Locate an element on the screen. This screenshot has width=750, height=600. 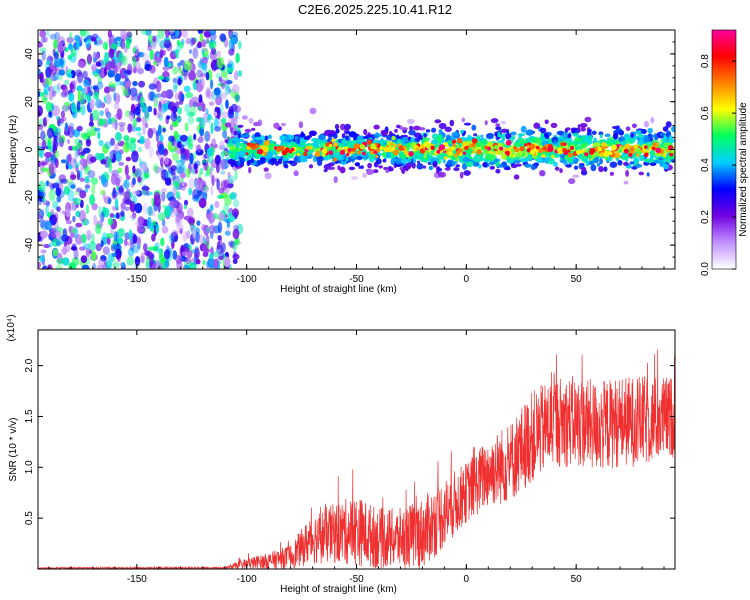
colorbar-label: Normalized spectral amplitude is located at coordinates (743, 169).